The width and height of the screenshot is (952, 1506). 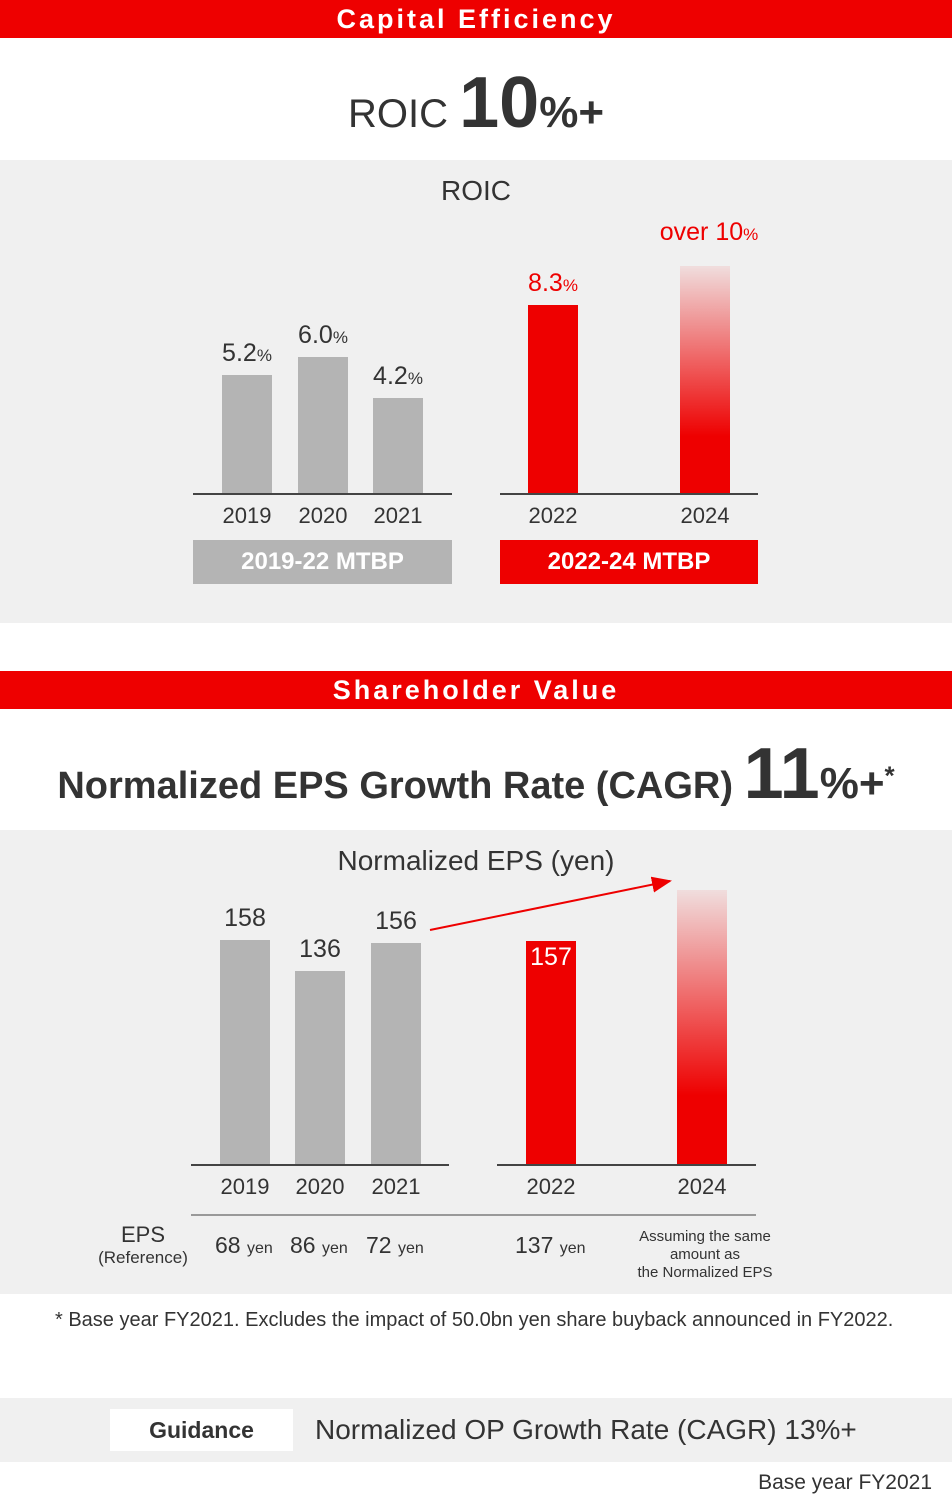 I want to click on eps-chart-title: Normalized EPS (yen), so click(x=476, y=860).